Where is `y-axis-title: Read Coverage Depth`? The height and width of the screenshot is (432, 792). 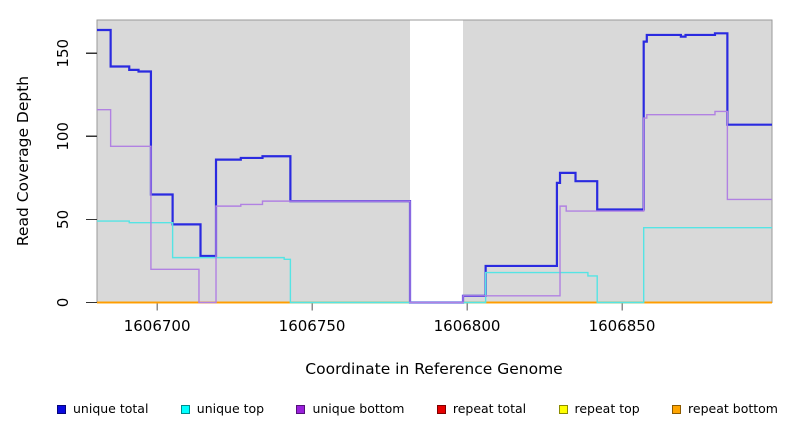 y-axis-title: Read Coverage Depth is located at coordinates (23, 161).